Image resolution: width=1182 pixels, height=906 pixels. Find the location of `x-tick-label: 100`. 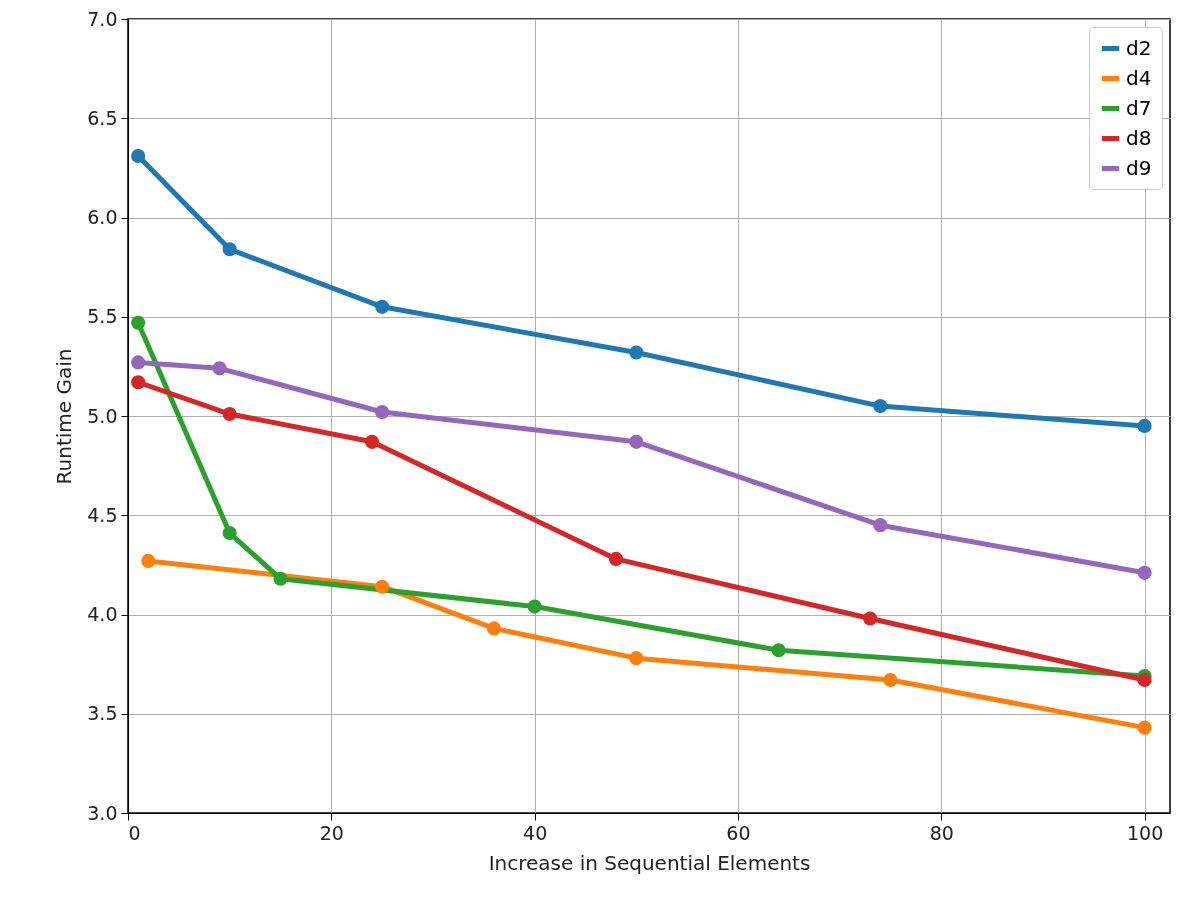

x-tick-label: 100 is located at coordinates (1145, 832).